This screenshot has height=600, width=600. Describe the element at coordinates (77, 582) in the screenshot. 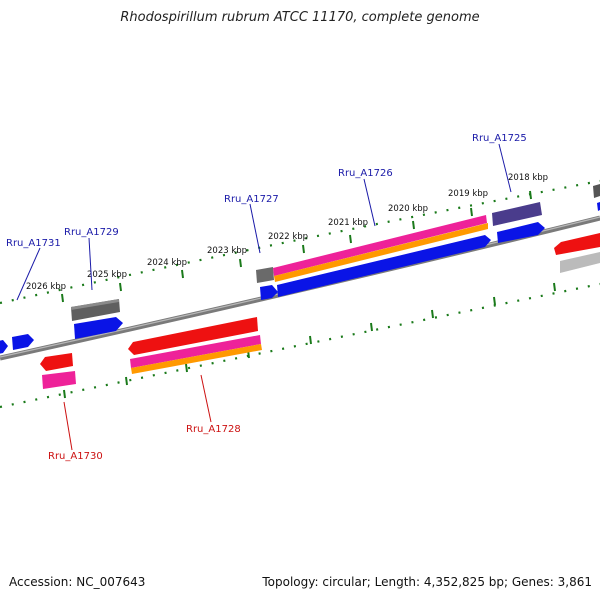

I see `accession-text: Accession: NC_007643` at that location.